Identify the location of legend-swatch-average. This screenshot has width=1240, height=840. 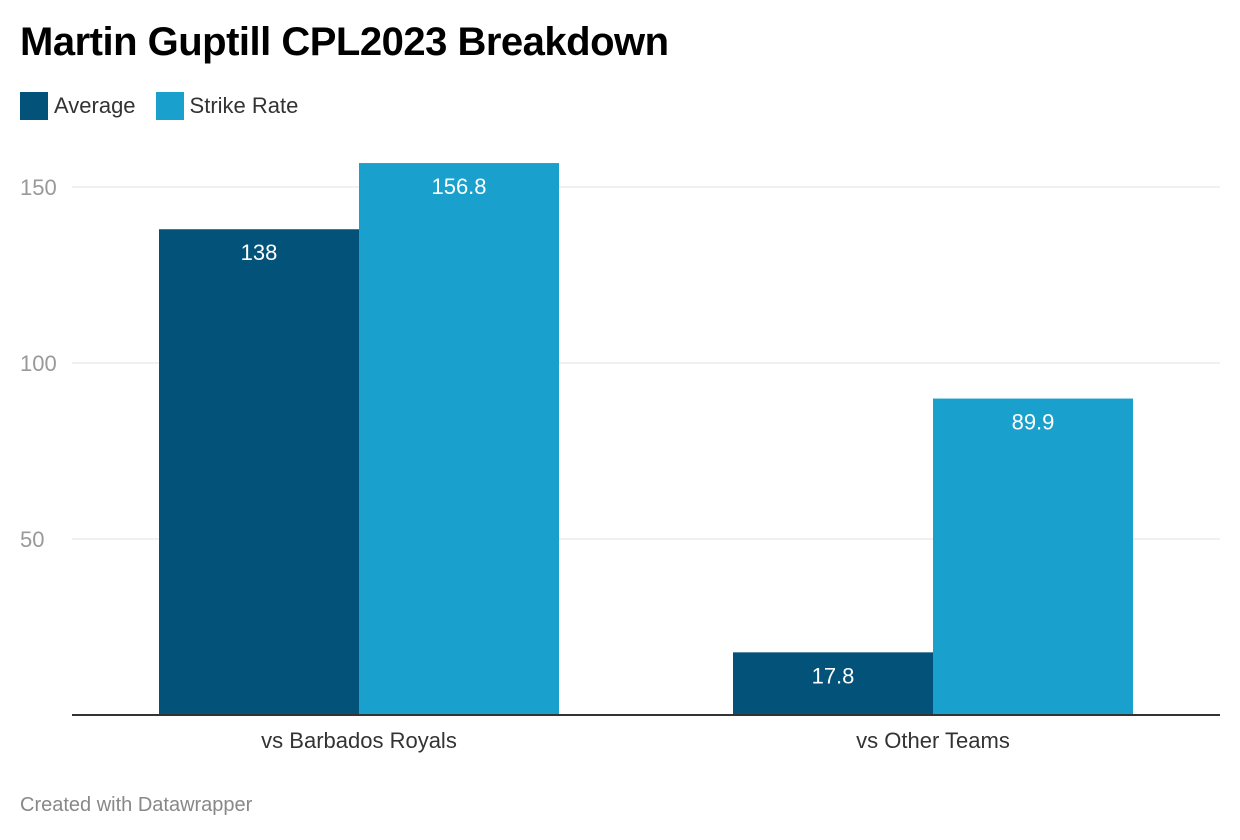
(34, 106).